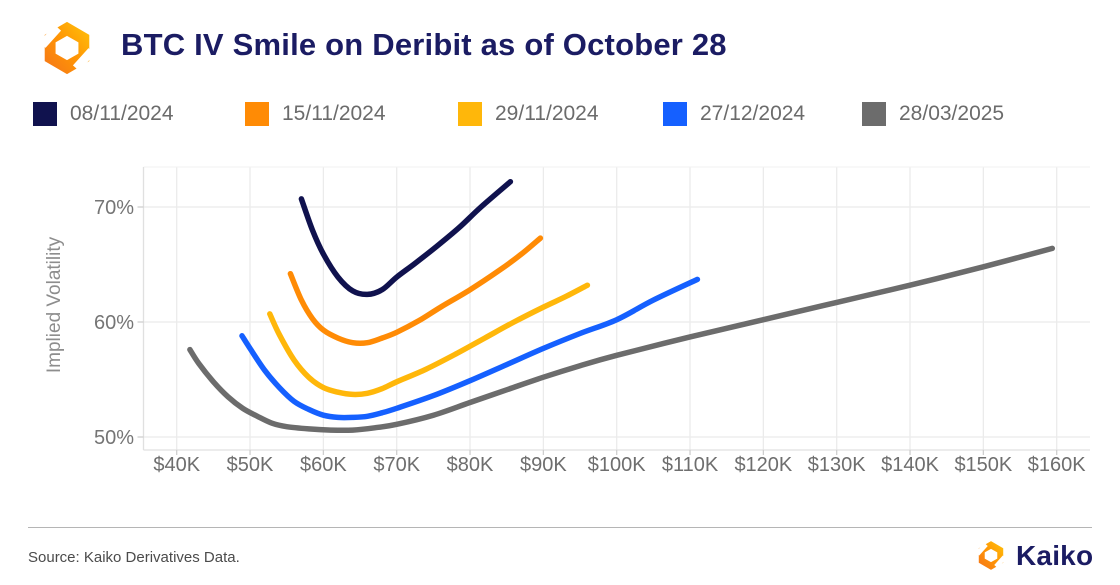 This screenshot has height=585, width=1120. Describe the element at coordinates (323, 465) in the screenshot. I see `x-tick-label: $60K` at that location.